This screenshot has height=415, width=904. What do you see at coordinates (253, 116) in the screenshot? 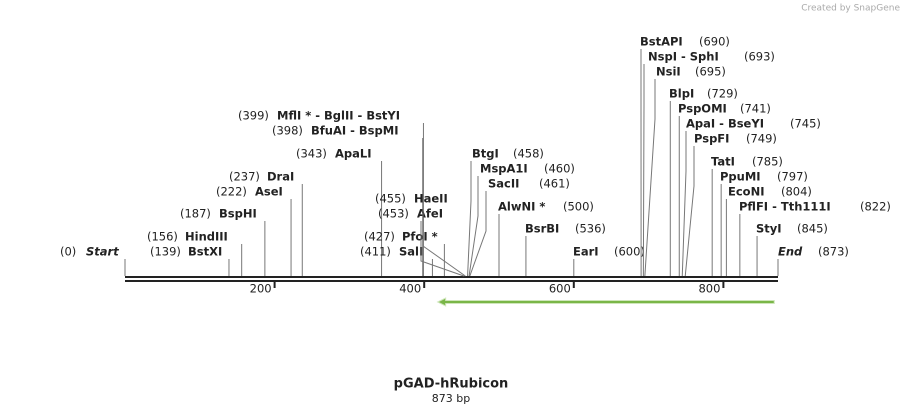
I see `site-position: (399)` at bounding box center [253, 116].